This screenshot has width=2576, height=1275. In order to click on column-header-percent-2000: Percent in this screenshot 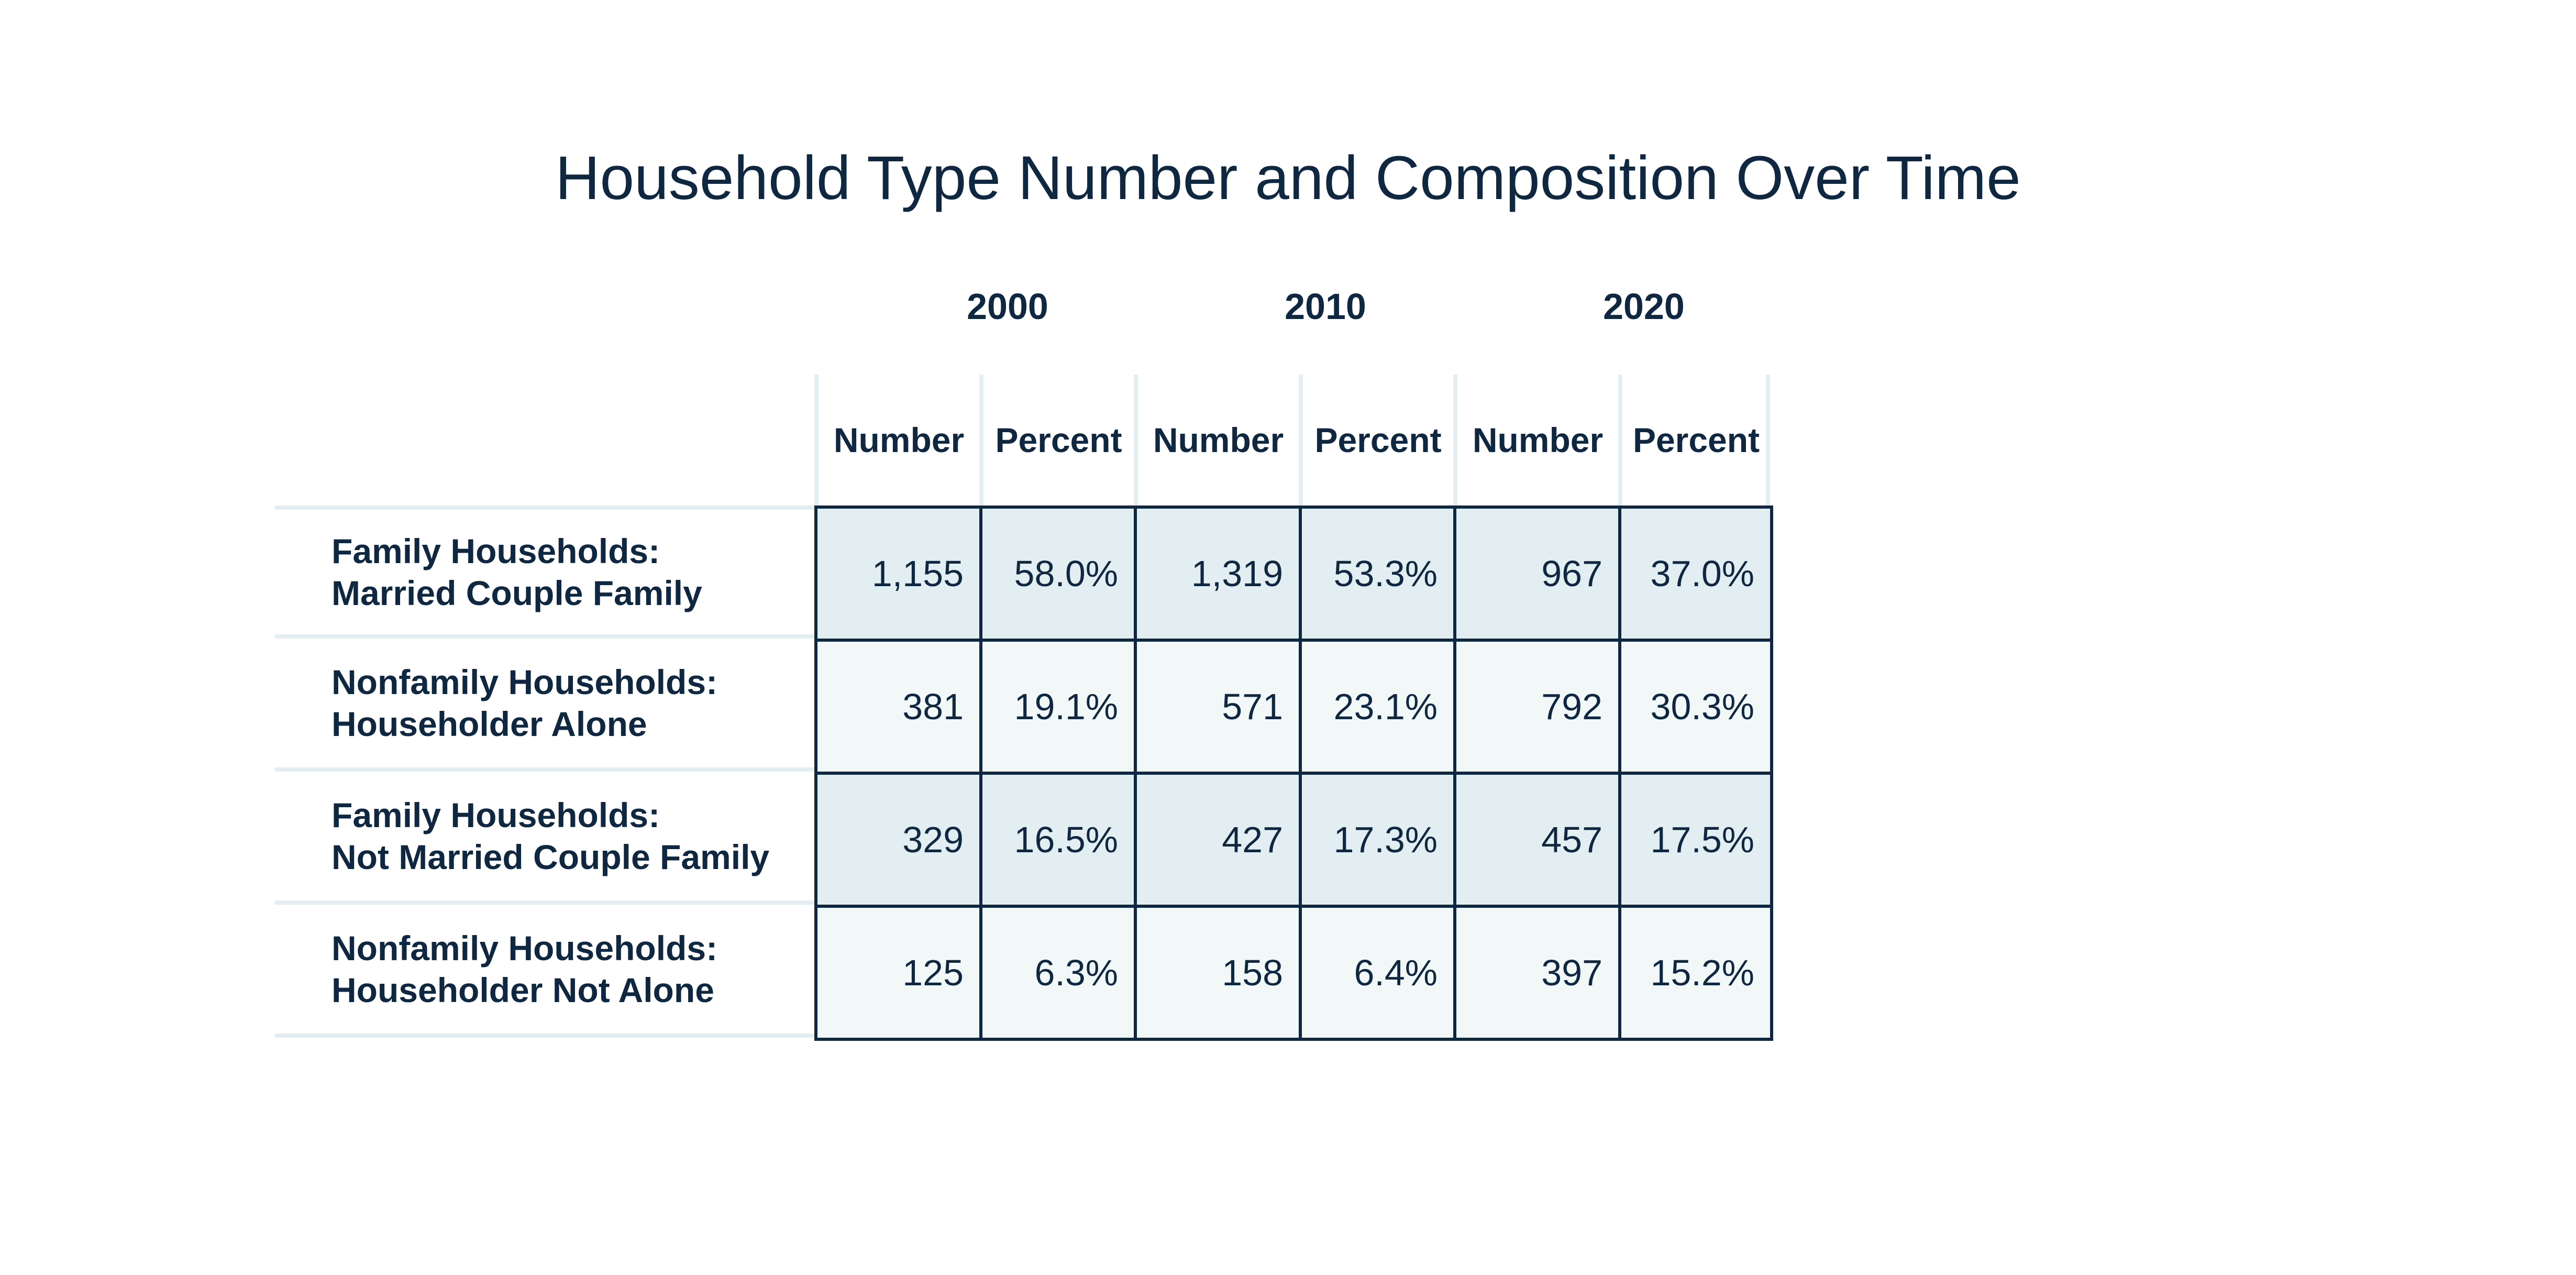, I will do `click(1056, 440)`.